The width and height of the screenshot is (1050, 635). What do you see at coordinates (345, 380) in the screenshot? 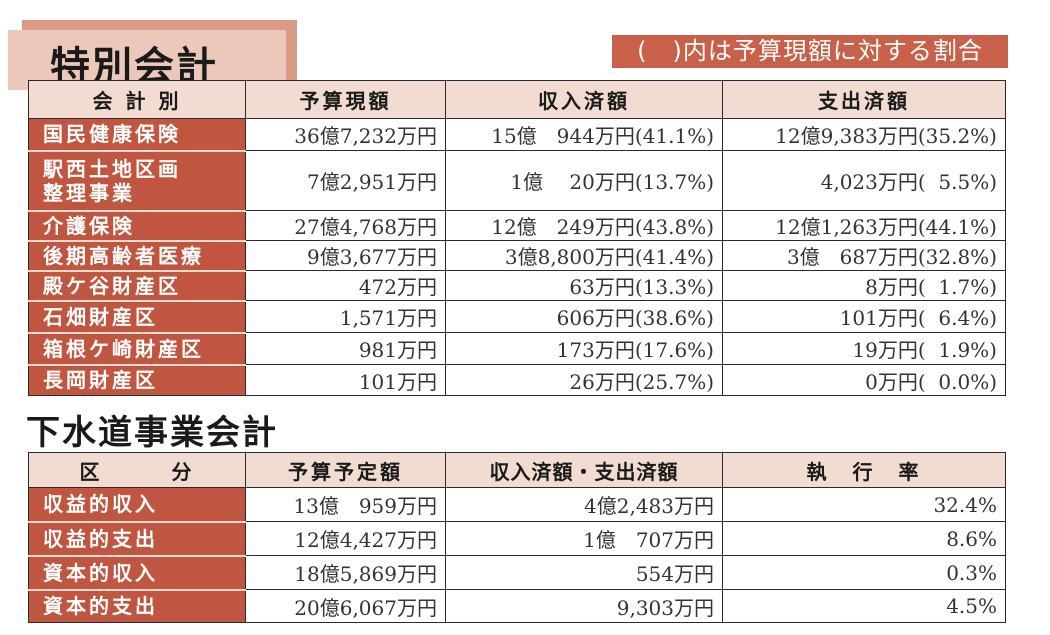
I see `budget-cell: 101万円` at bounding box center [345, 380].